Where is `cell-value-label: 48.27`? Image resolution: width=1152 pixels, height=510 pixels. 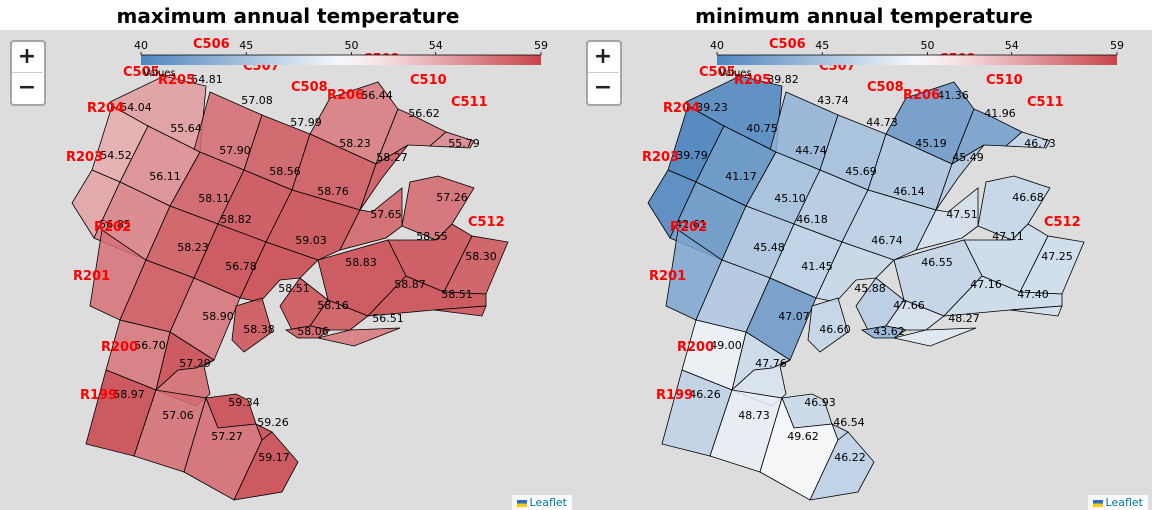 cell-value-label: 48.27 is located at coordinates (964, 318).